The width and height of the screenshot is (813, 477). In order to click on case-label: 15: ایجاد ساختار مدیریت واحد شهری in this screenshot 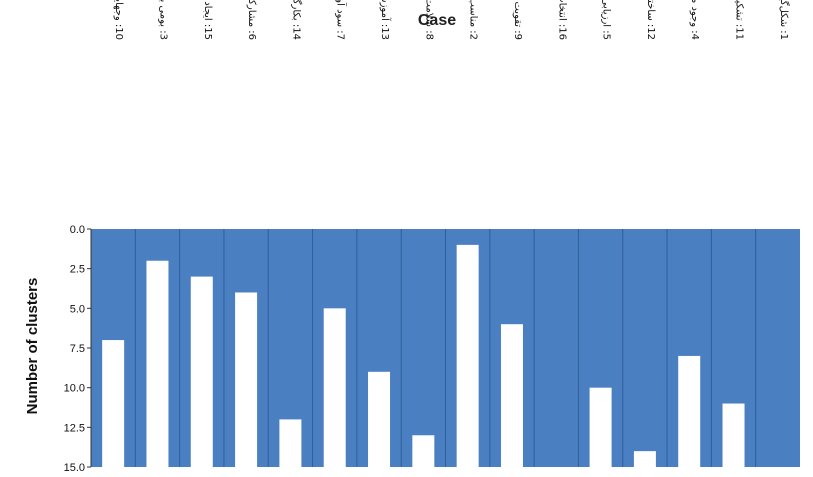, I will do `click(207, 20)`.